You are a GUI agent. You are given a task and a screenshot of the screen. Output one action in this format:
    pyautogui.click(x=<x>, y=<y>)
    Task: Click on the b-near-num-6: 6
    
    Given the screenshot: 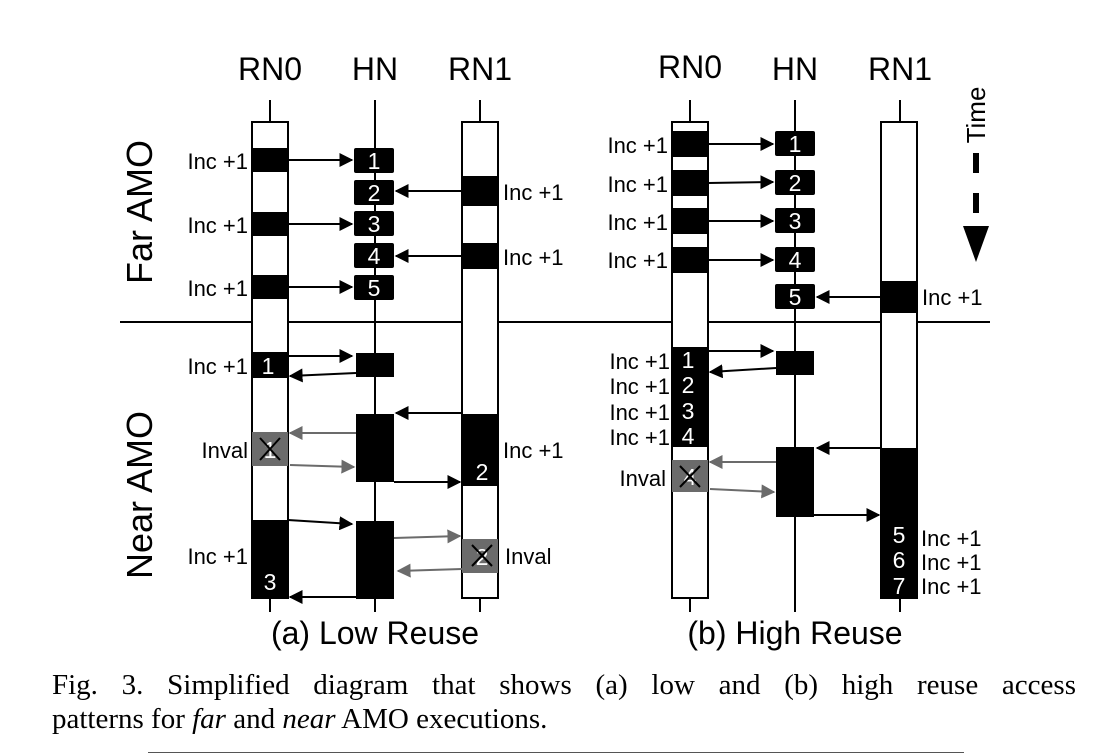 What is the action you would take?
    pyautogui.click(x=899, y=560)
    